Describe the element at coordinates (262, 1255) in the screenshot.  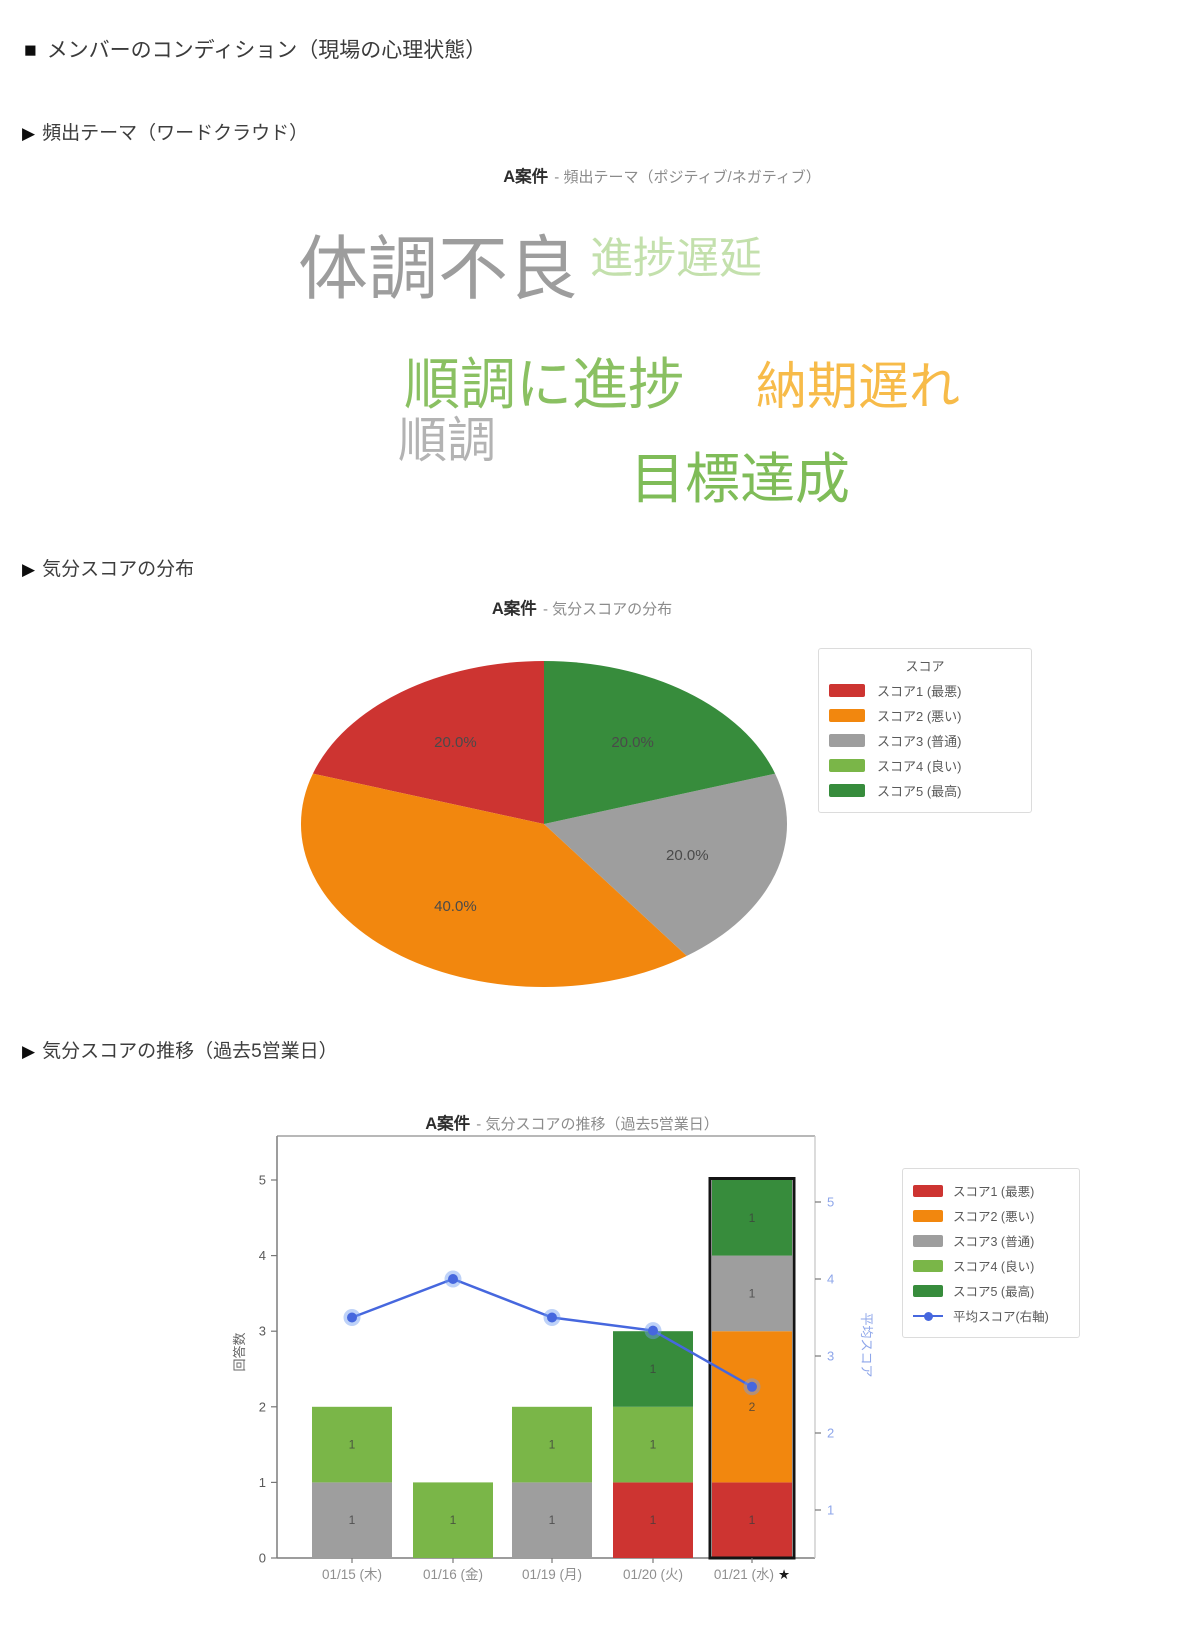
I see `left-tick-label: 4` at that location.